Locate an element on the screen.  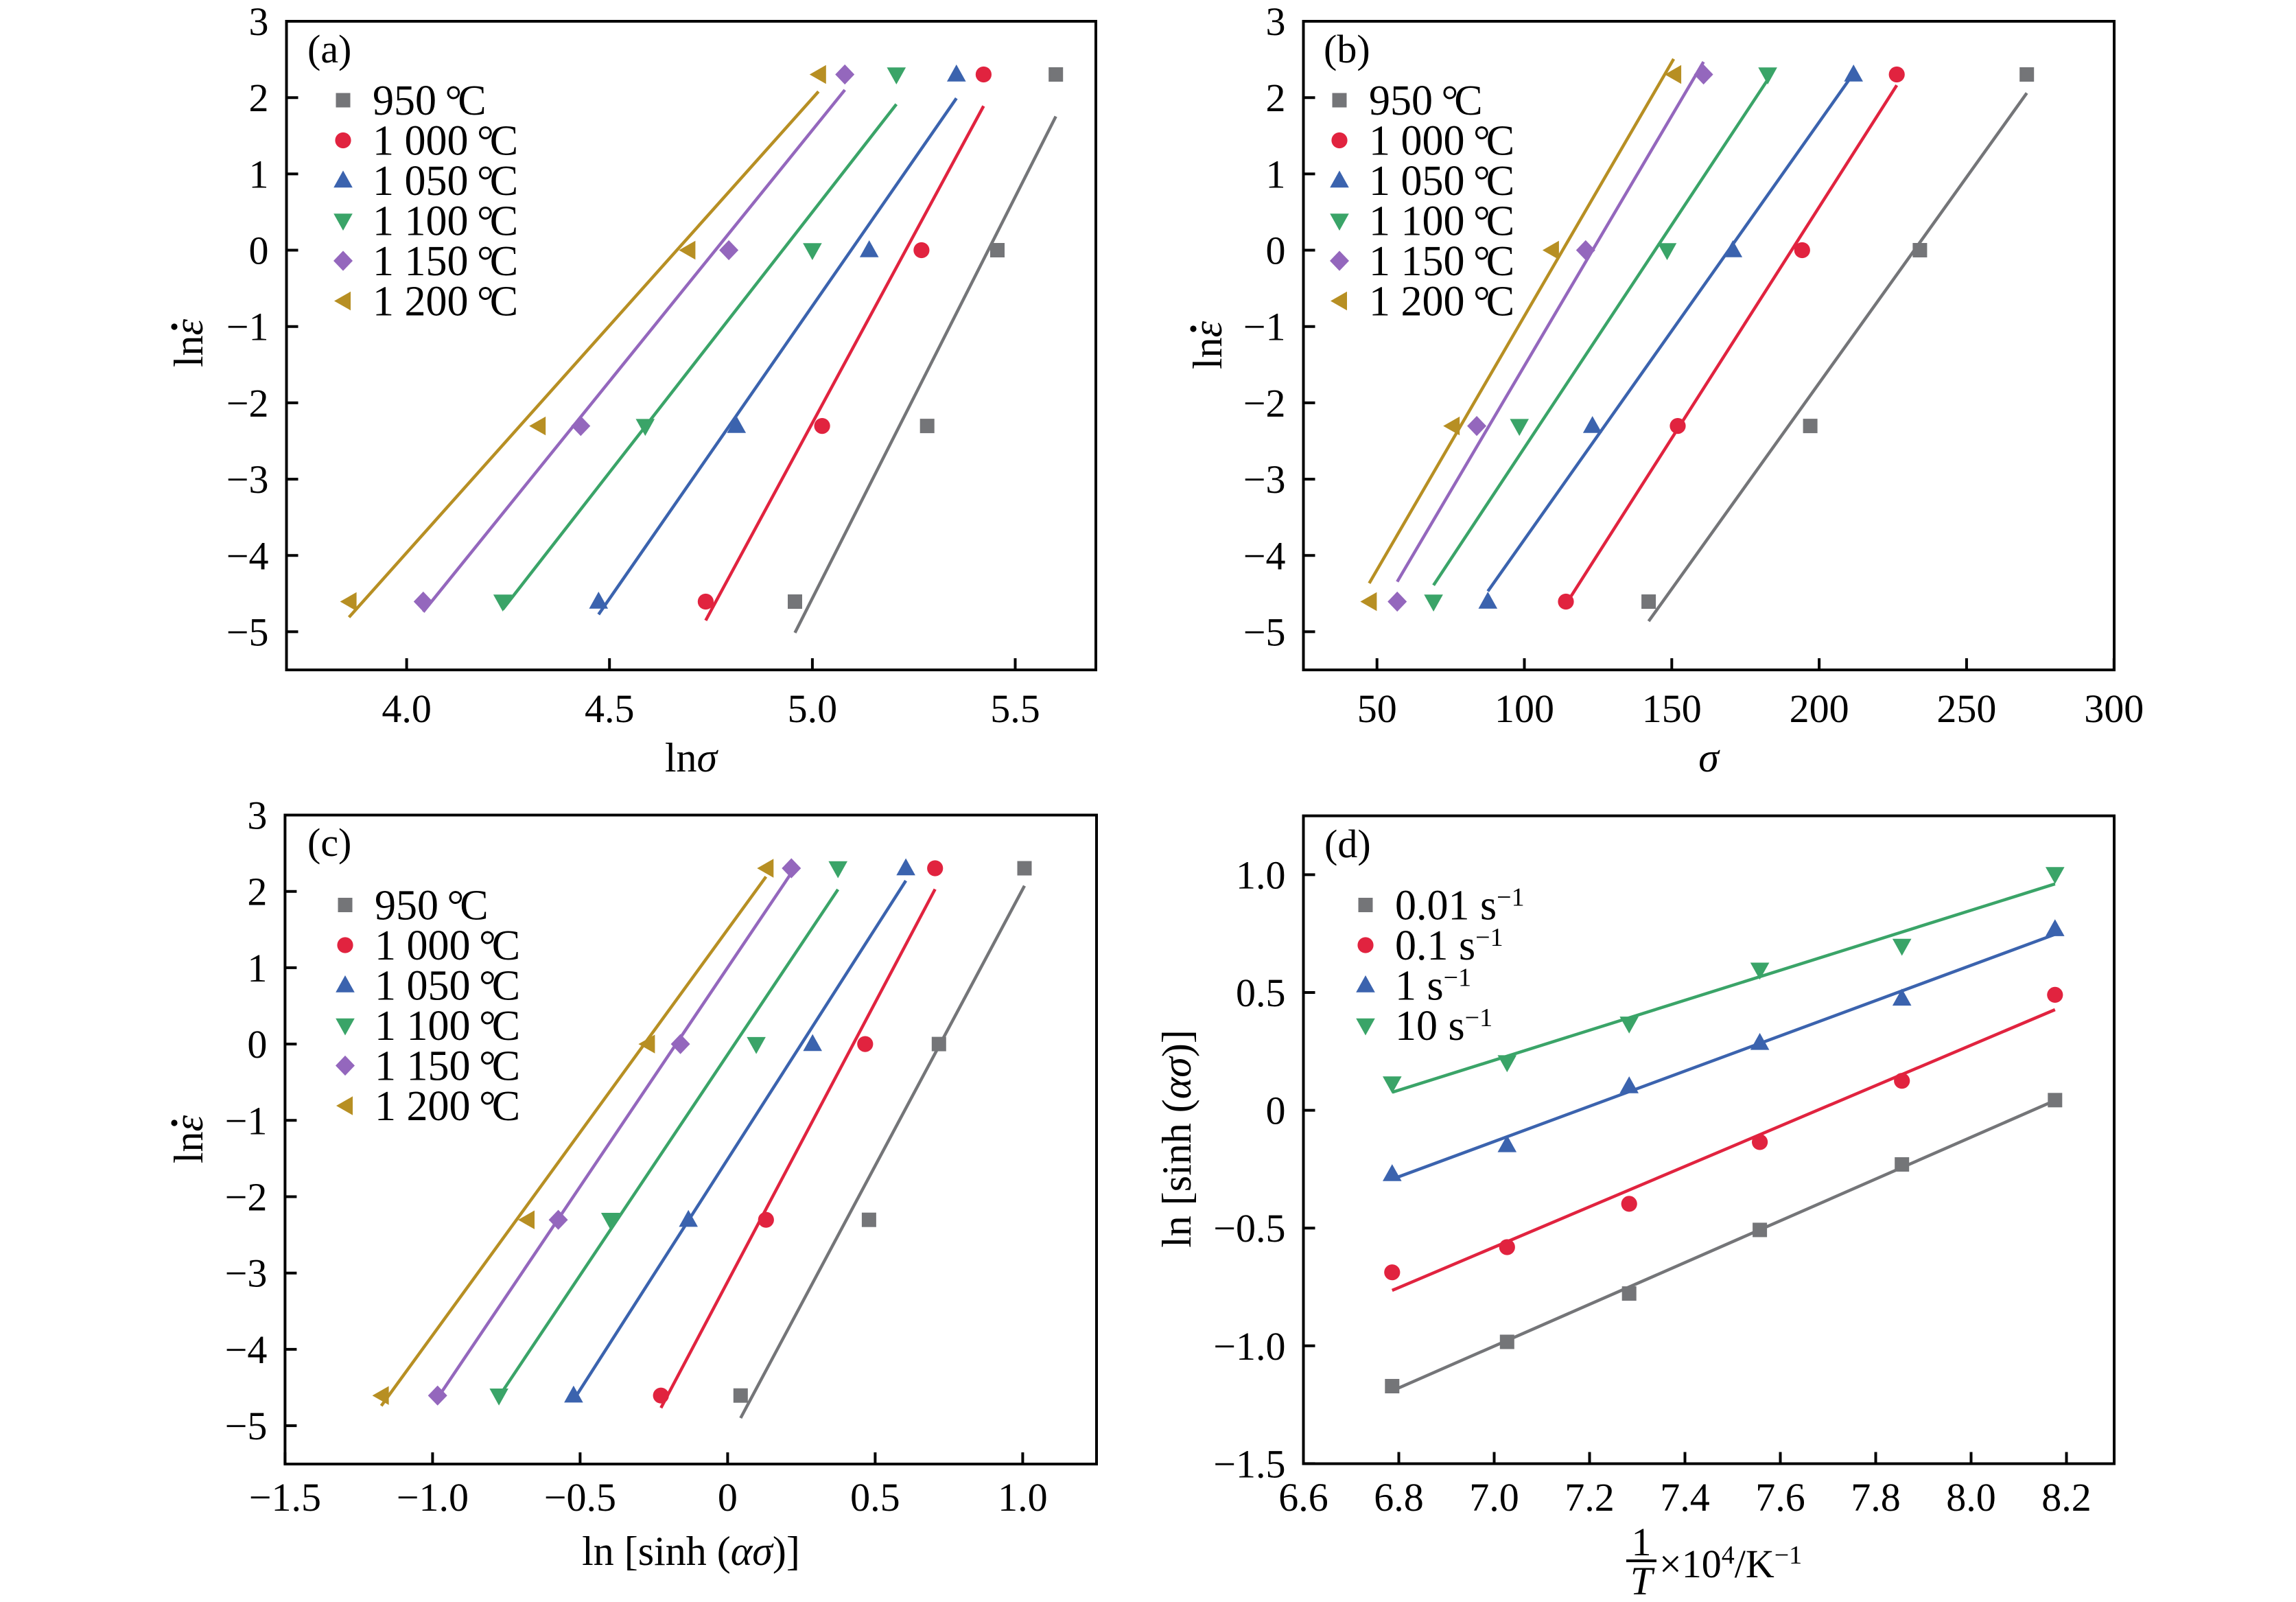
svg-text: 5.0 is located at coordinates (813, 708).